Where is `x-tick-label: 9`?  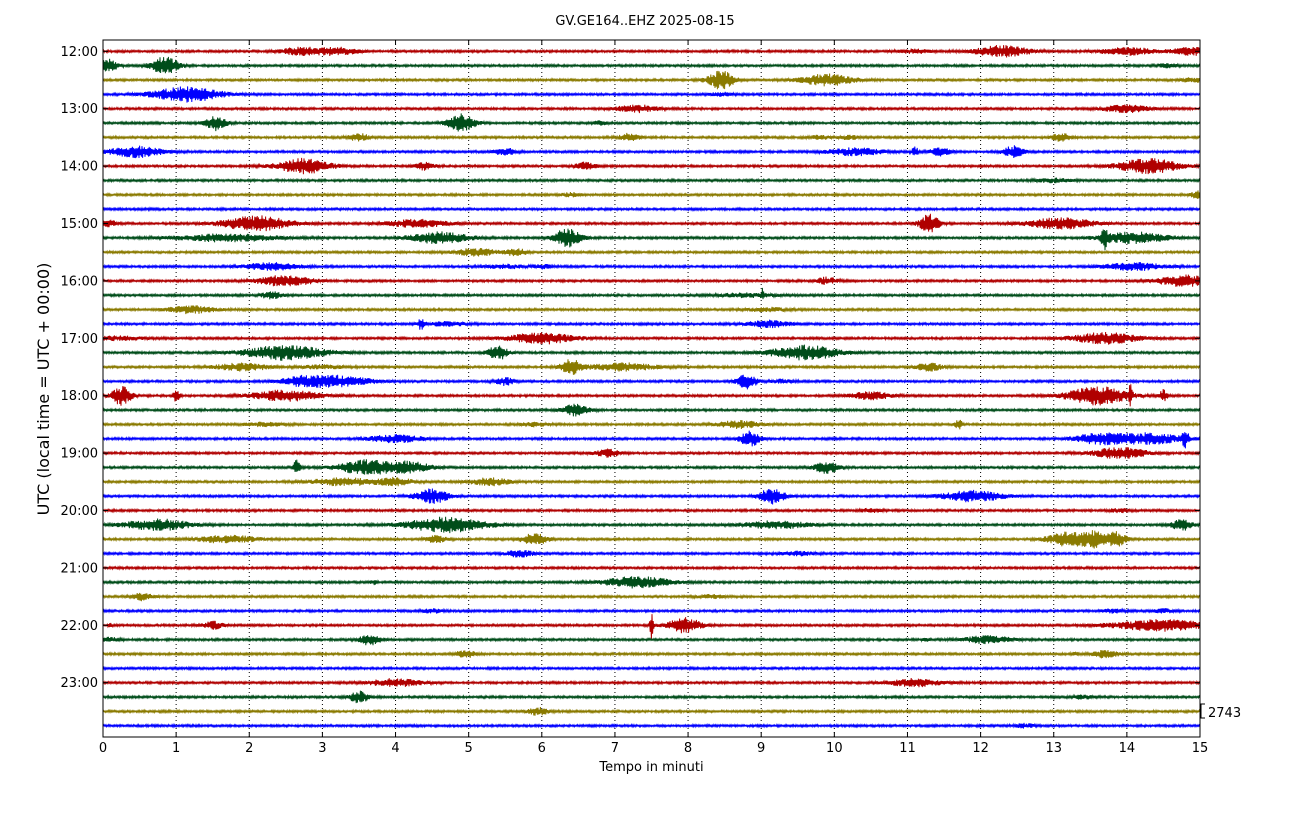 x-tick-label: 9 is located at coordinates (761, 748).